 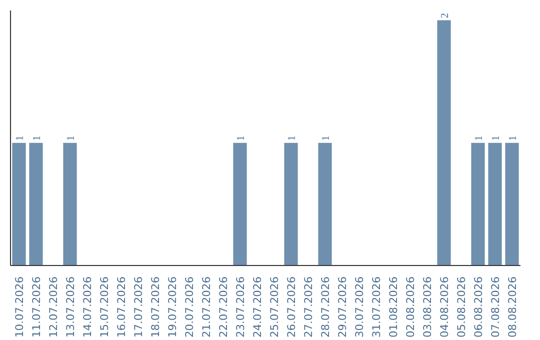 What do you see at coordinates (393, 307) in the screenshot?
I see `x-tick-label: 01.08.2026` at bounding box center [393, 307].